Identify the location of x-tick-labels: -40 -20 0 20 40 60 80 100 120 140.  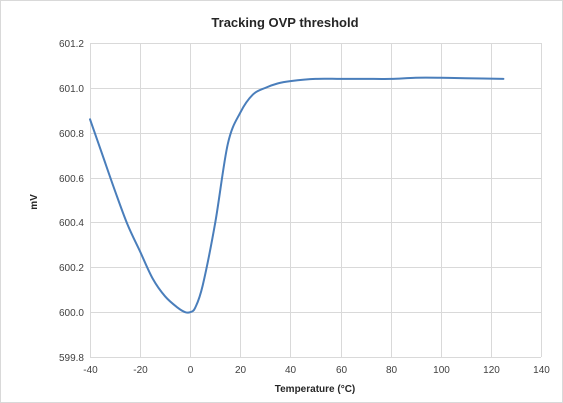
(316, 370).